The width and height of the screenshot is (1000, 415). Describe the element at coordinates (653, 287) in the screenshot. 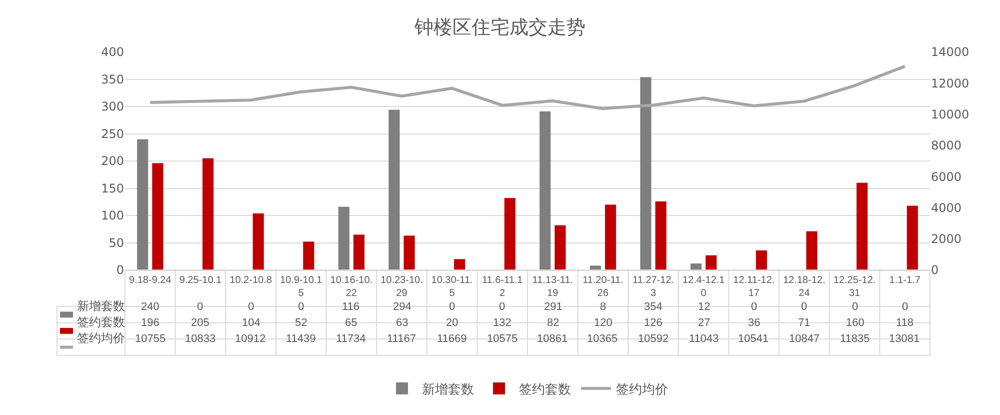

I see `x-tick-label: 11.27-12.3` at that location.